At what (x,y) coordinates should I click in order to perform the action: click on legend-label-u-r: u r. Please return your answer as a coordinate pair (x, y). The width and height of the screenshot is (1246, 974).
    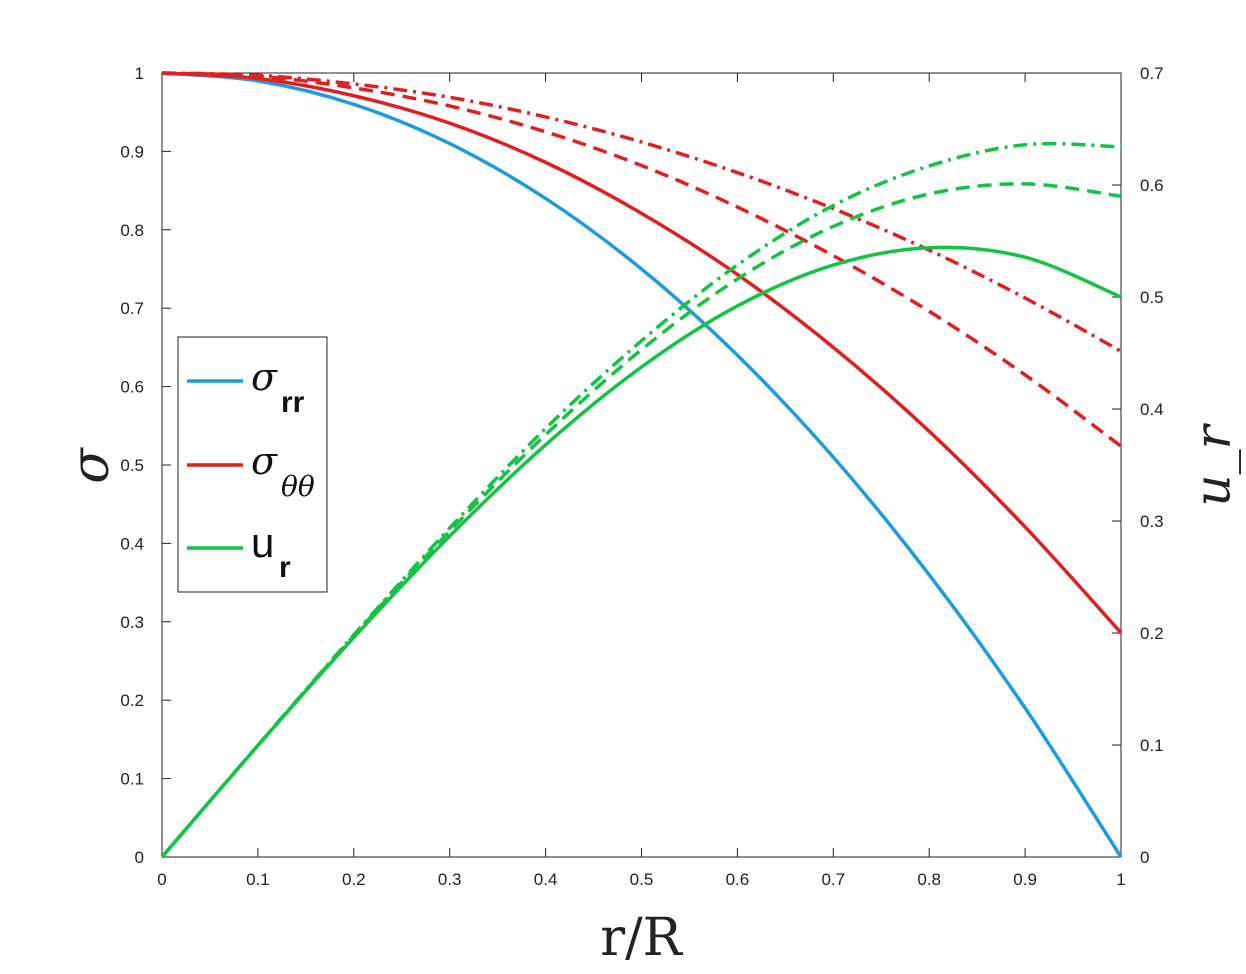
    Looking at the image, I should click on (271, 551).